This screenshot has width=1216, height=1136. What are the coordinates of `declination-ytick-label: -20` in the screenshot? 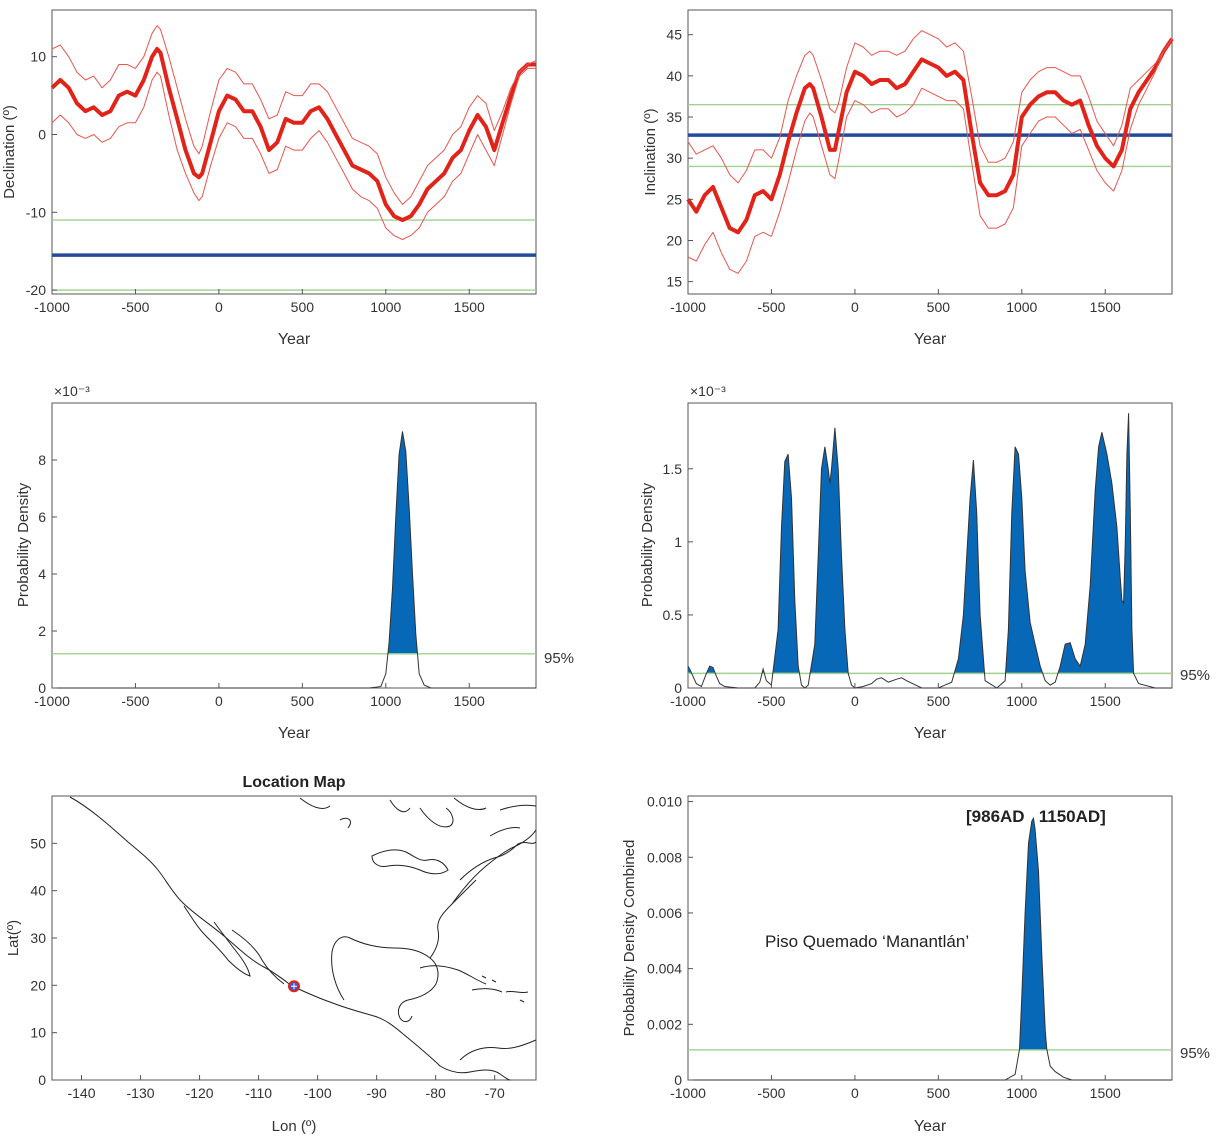 It's located at (36, 290).